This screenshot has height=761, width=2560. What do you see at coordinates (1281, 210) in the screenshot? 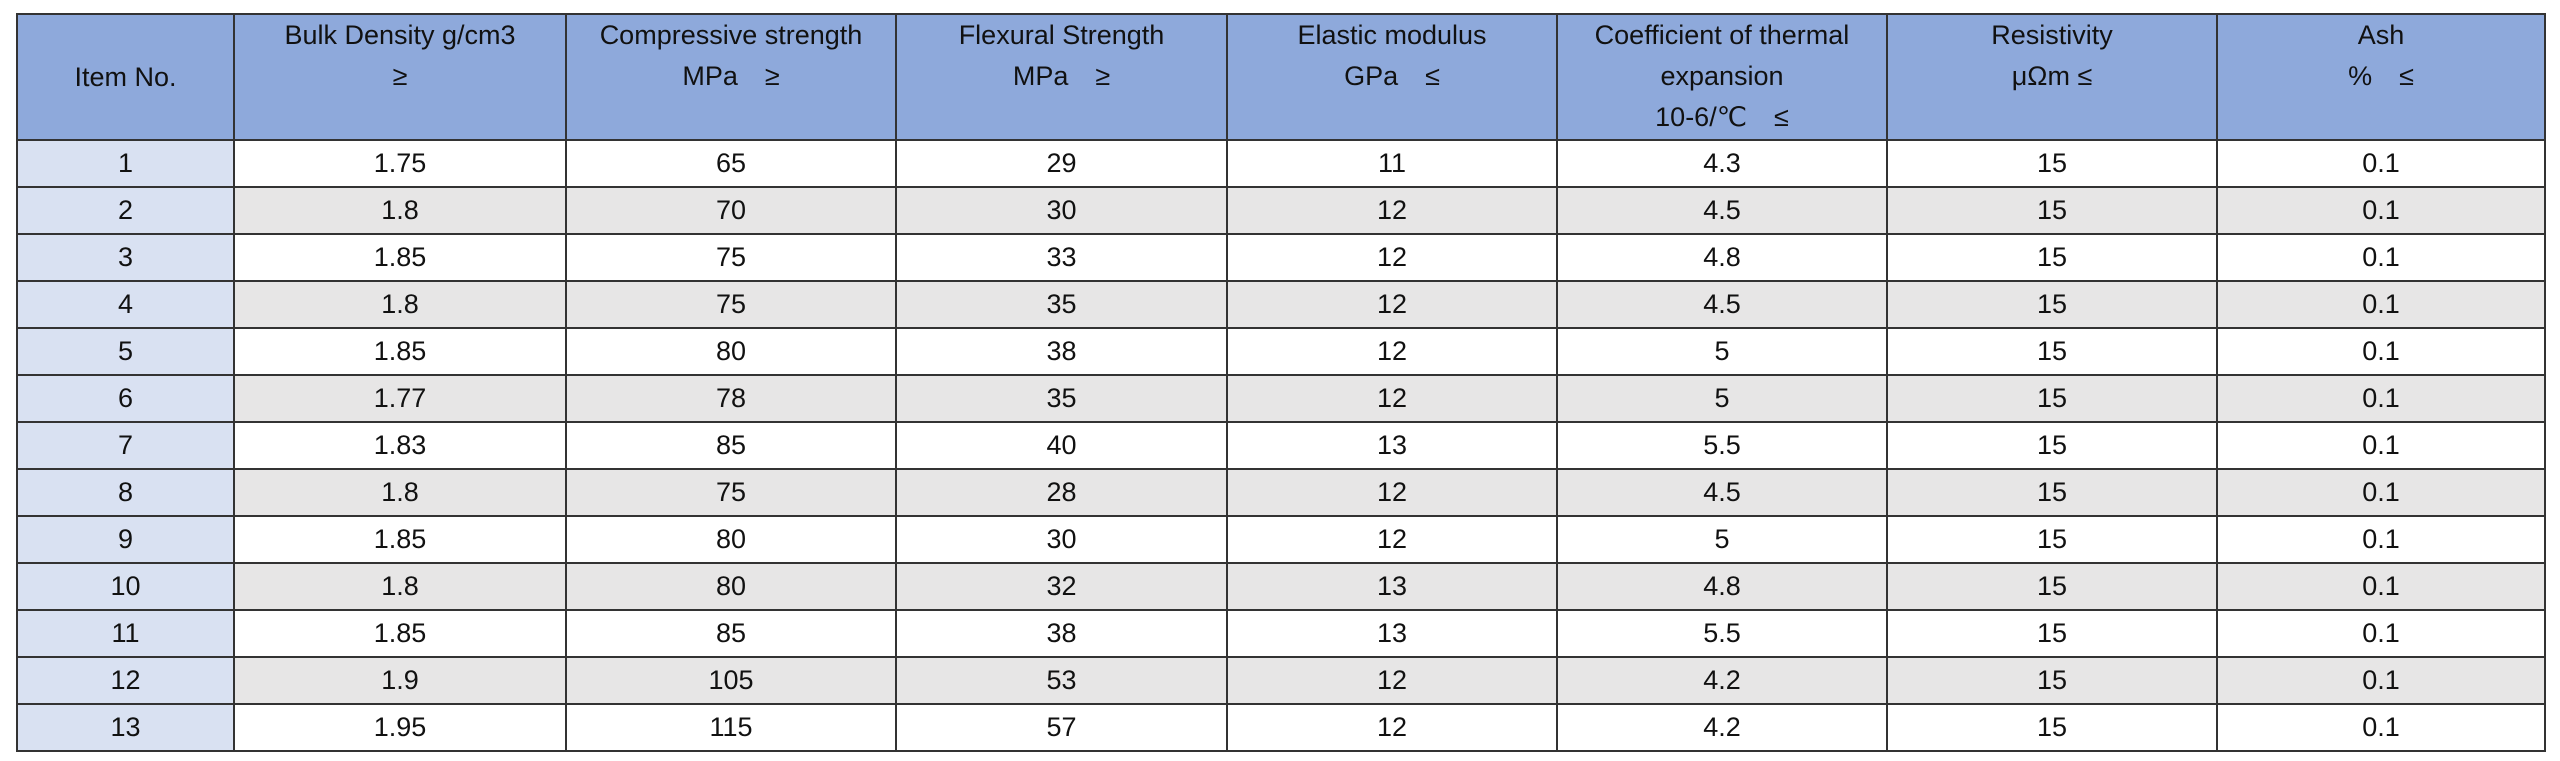
I see `table-row: 2 1.8 70 30 12 4.5 15 0.1` at bounding box center [1281, 210].